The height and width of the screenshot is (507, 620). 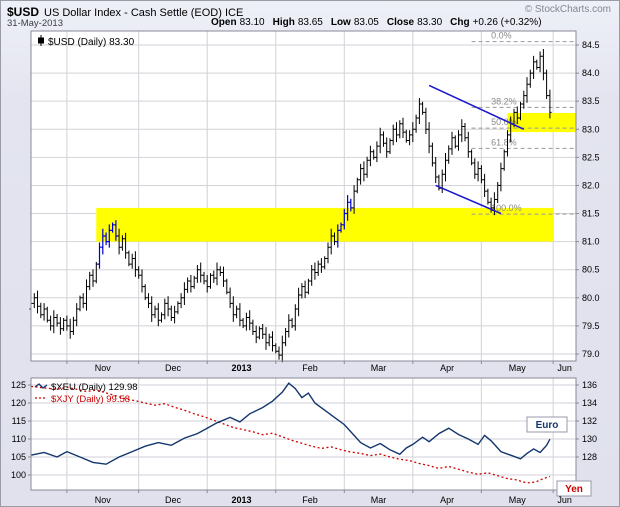 I want to click on quote-value: +0.26 (+0.32%), so click(x=507, y=22).